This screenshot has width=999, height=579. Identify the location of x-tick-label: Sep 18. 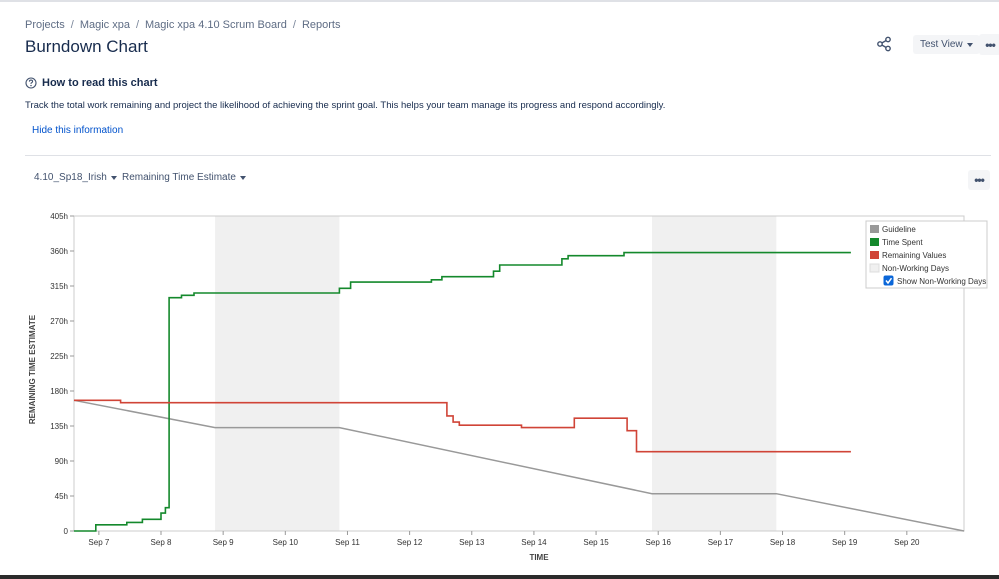
(783, 542).